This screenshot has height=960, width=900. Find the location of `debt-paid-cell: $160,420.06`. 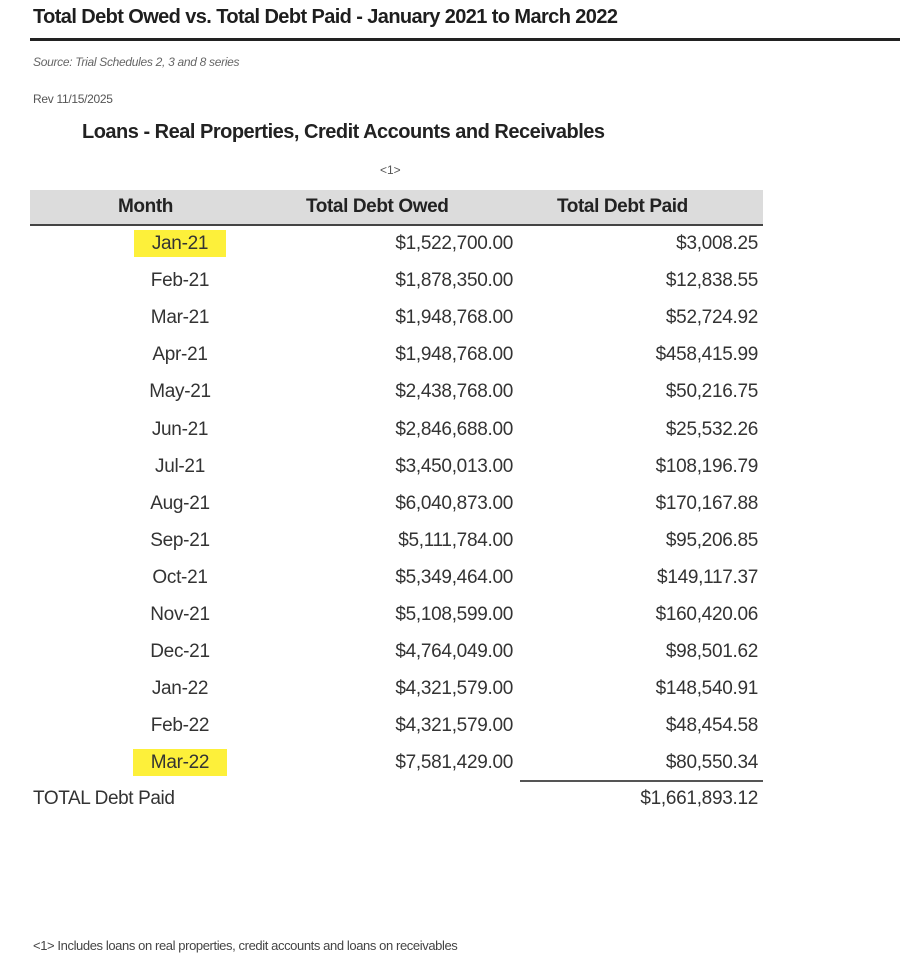

debt-paid-cell: $160,420.06 is located at coordinates (707, 614).